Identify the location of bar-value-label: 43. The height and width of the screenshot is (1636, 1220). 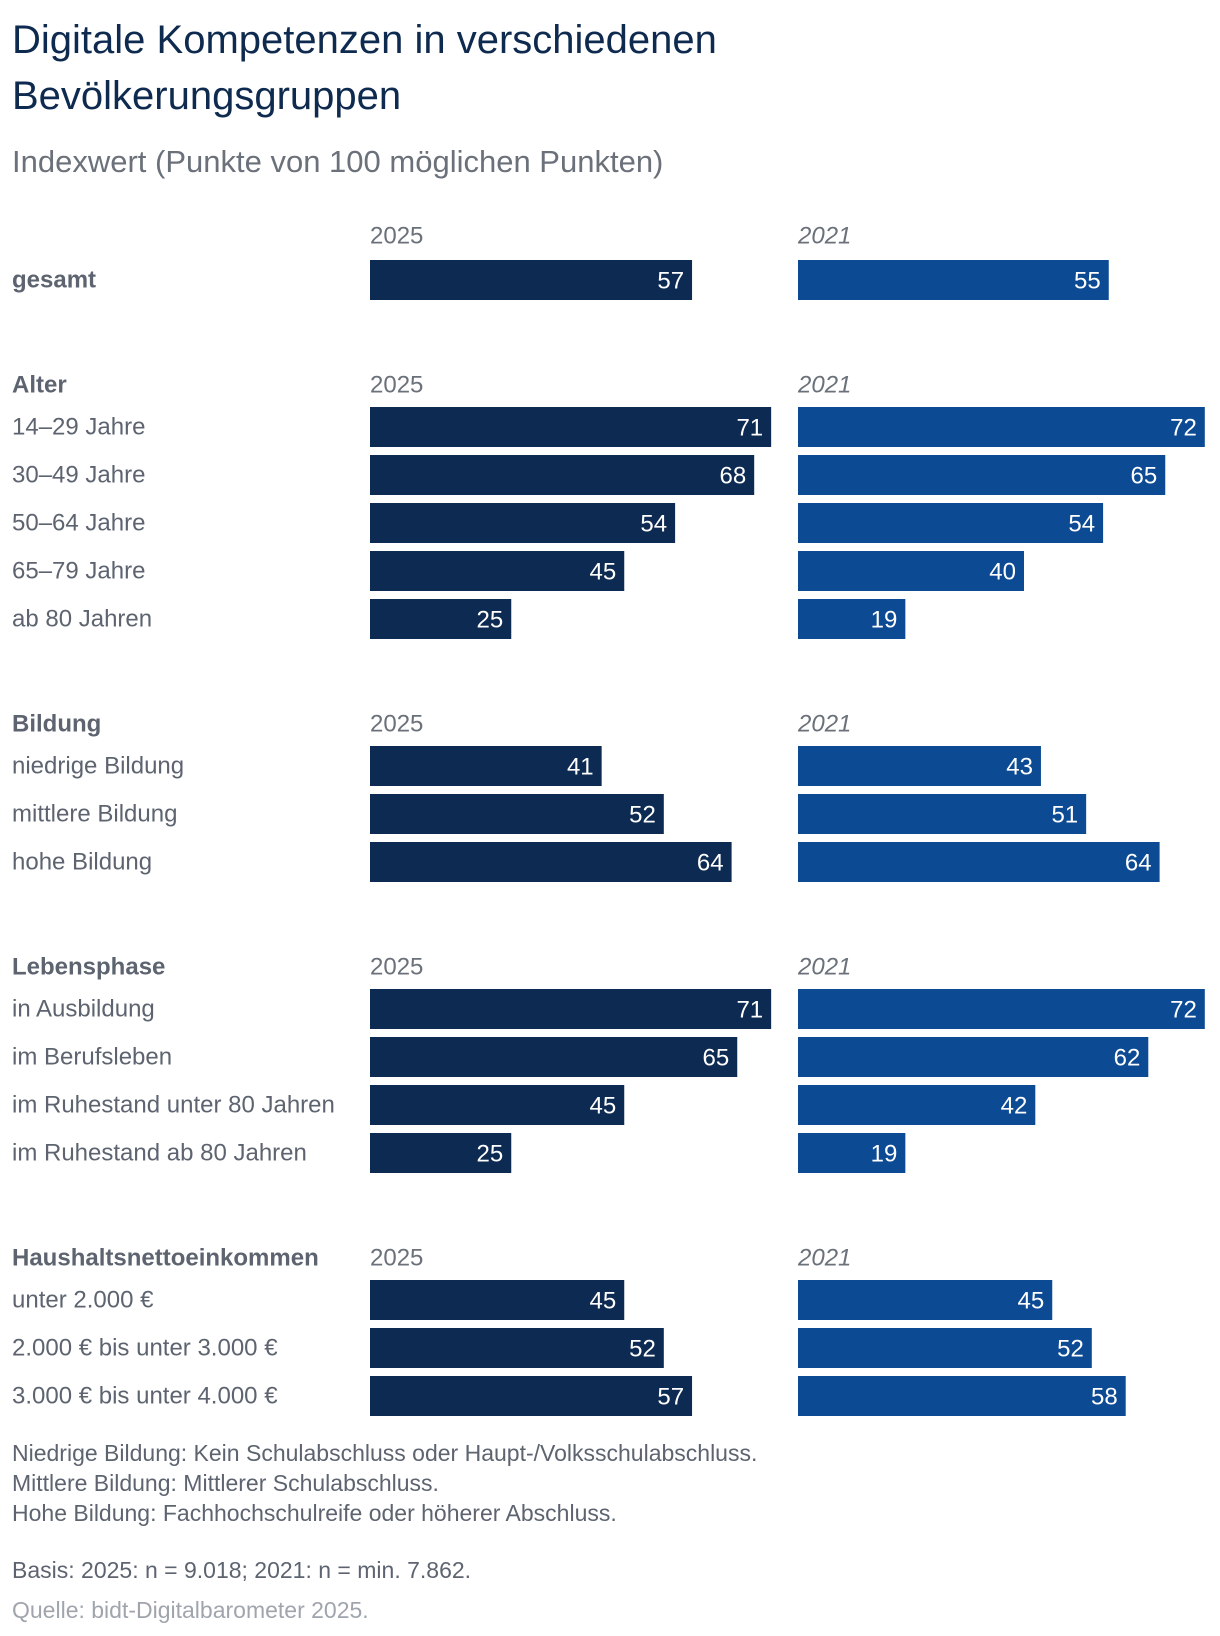
(1019, 767).